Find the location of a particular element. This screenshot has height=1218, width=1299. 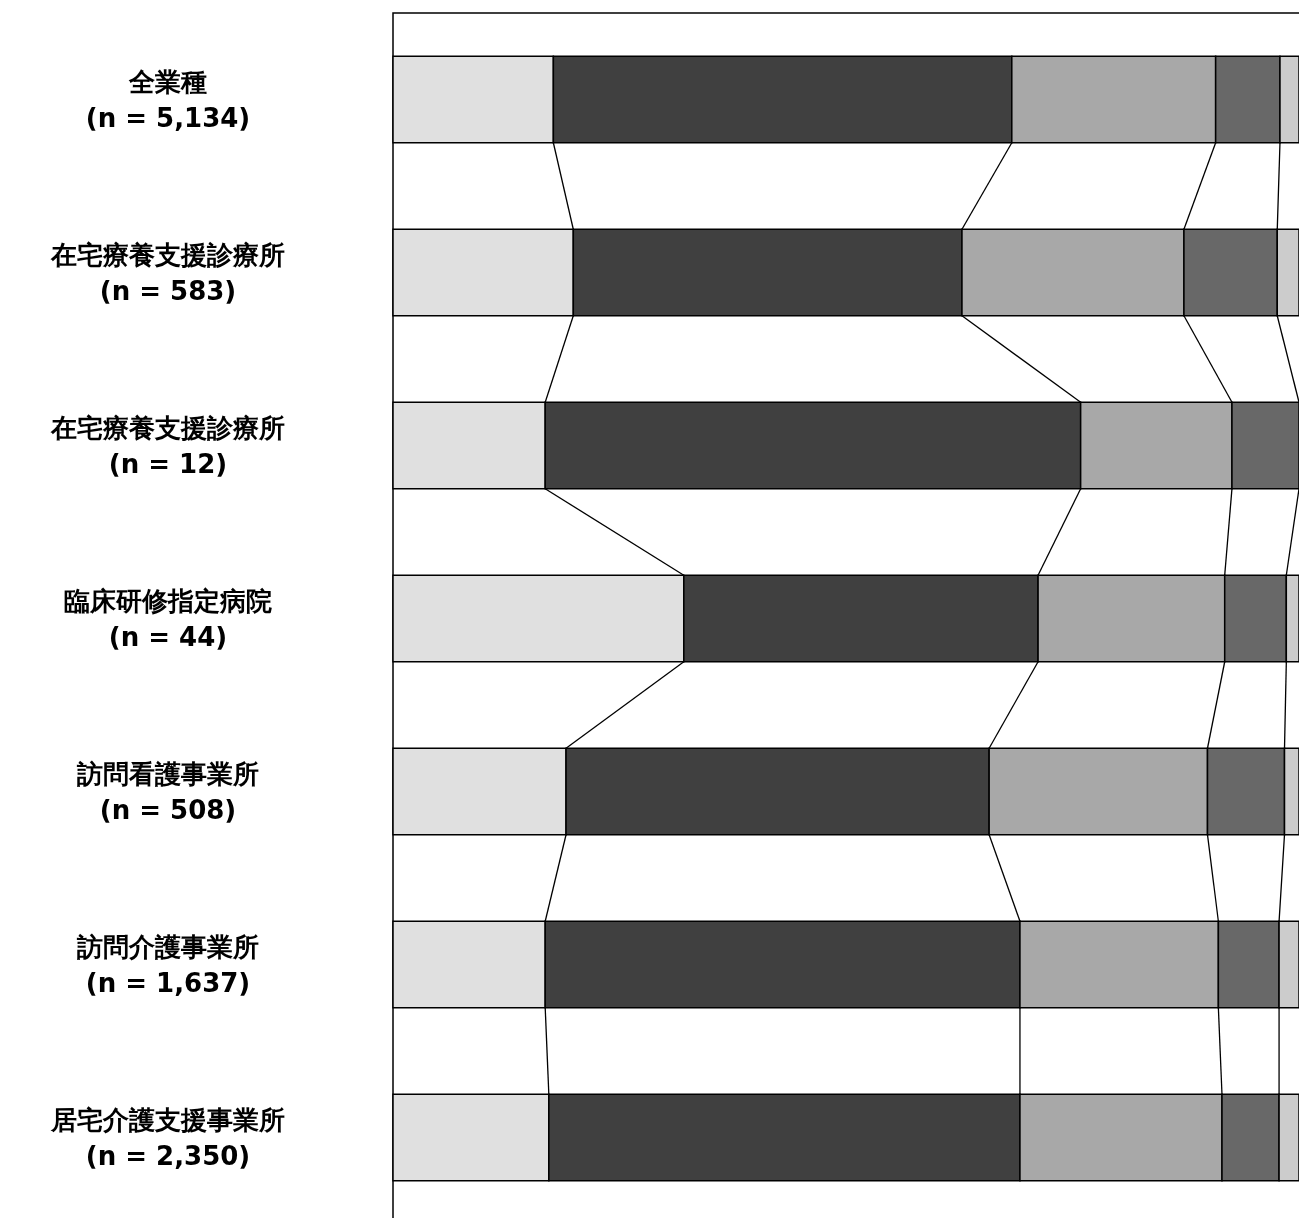

y-tick-label: 臨床研修指定病院 (n = 44) is located at coordinates (168, 618).